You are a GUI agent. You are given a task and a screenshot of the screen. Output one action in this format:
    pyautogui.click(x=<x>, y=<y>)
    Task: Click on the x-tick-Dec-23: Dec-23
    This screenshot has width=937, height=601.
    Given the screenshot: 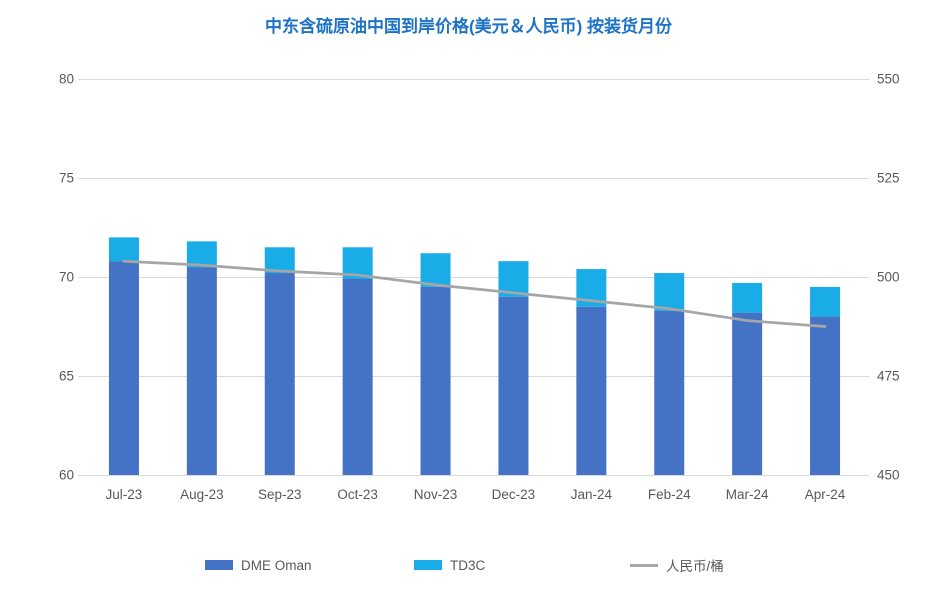 What is the action you would take?
    pyautogui.click(x=514, y=494)
    